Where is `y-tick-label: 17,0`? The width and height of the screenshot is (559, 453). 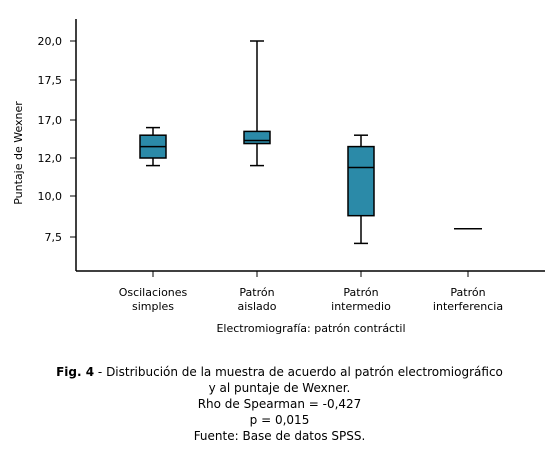
y-tick-label: 17,0 is located at coordinates (50, 120).